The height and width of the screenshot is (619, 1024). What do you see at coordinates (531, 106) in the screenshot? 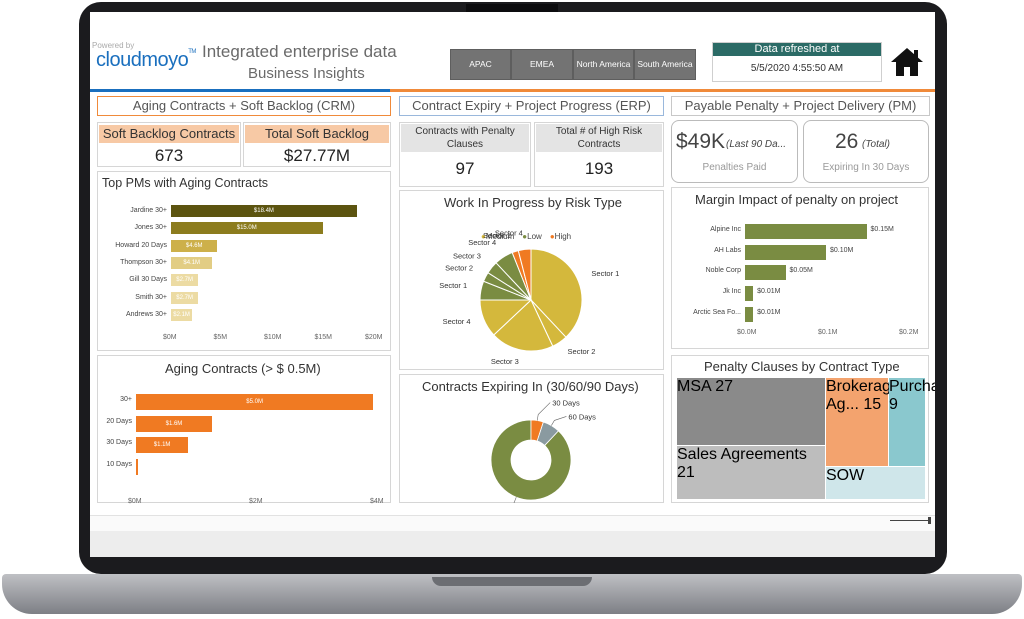
I see `section-title-erp: Contract Expiry + Project Progress (ERP)` at bounding box center [531, 106].